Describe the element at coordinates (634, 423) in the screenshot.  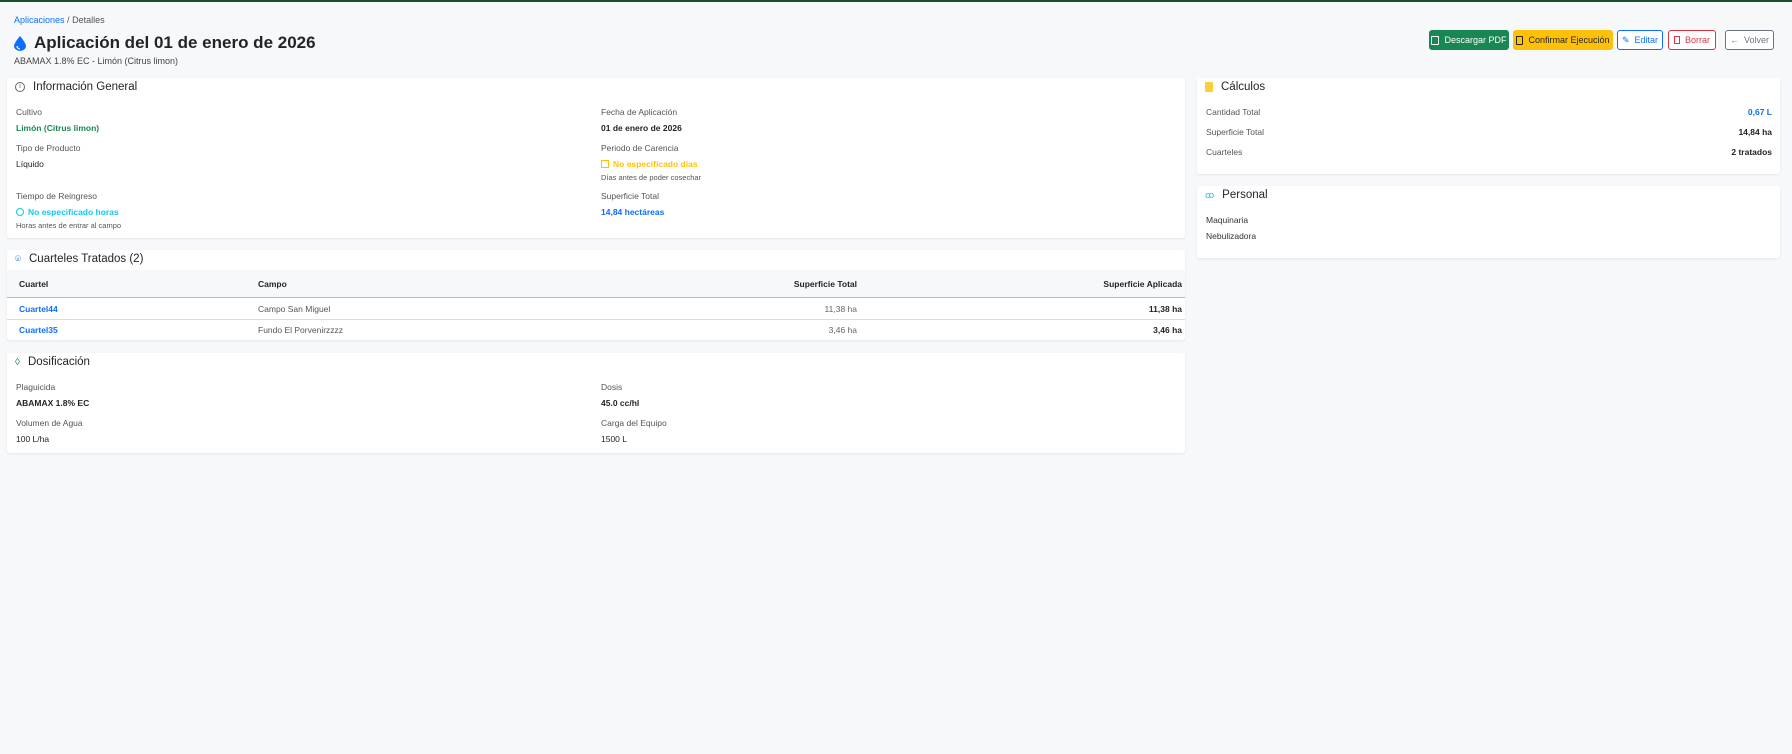
I see `carga-label: Carga del Equipo` at that location.